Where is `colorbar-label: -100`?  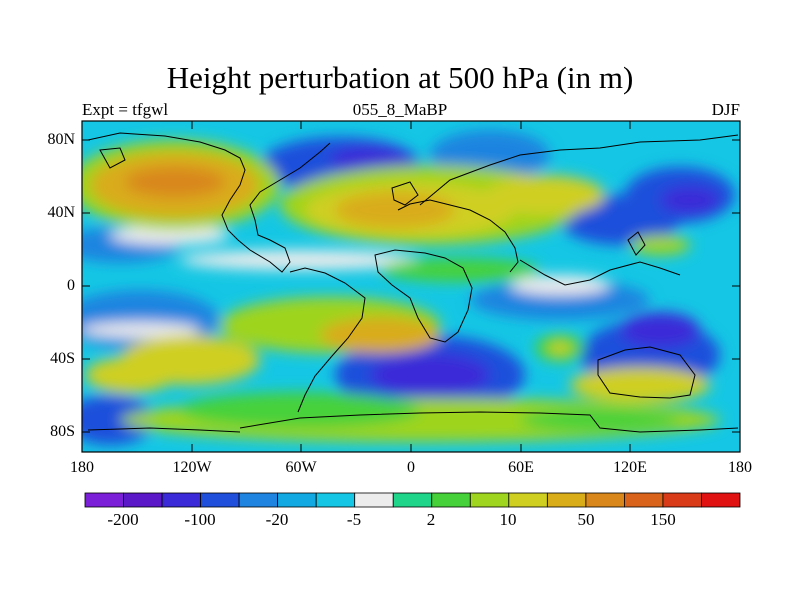
colorbar-label: -100 is located at coordinates (200, 519).